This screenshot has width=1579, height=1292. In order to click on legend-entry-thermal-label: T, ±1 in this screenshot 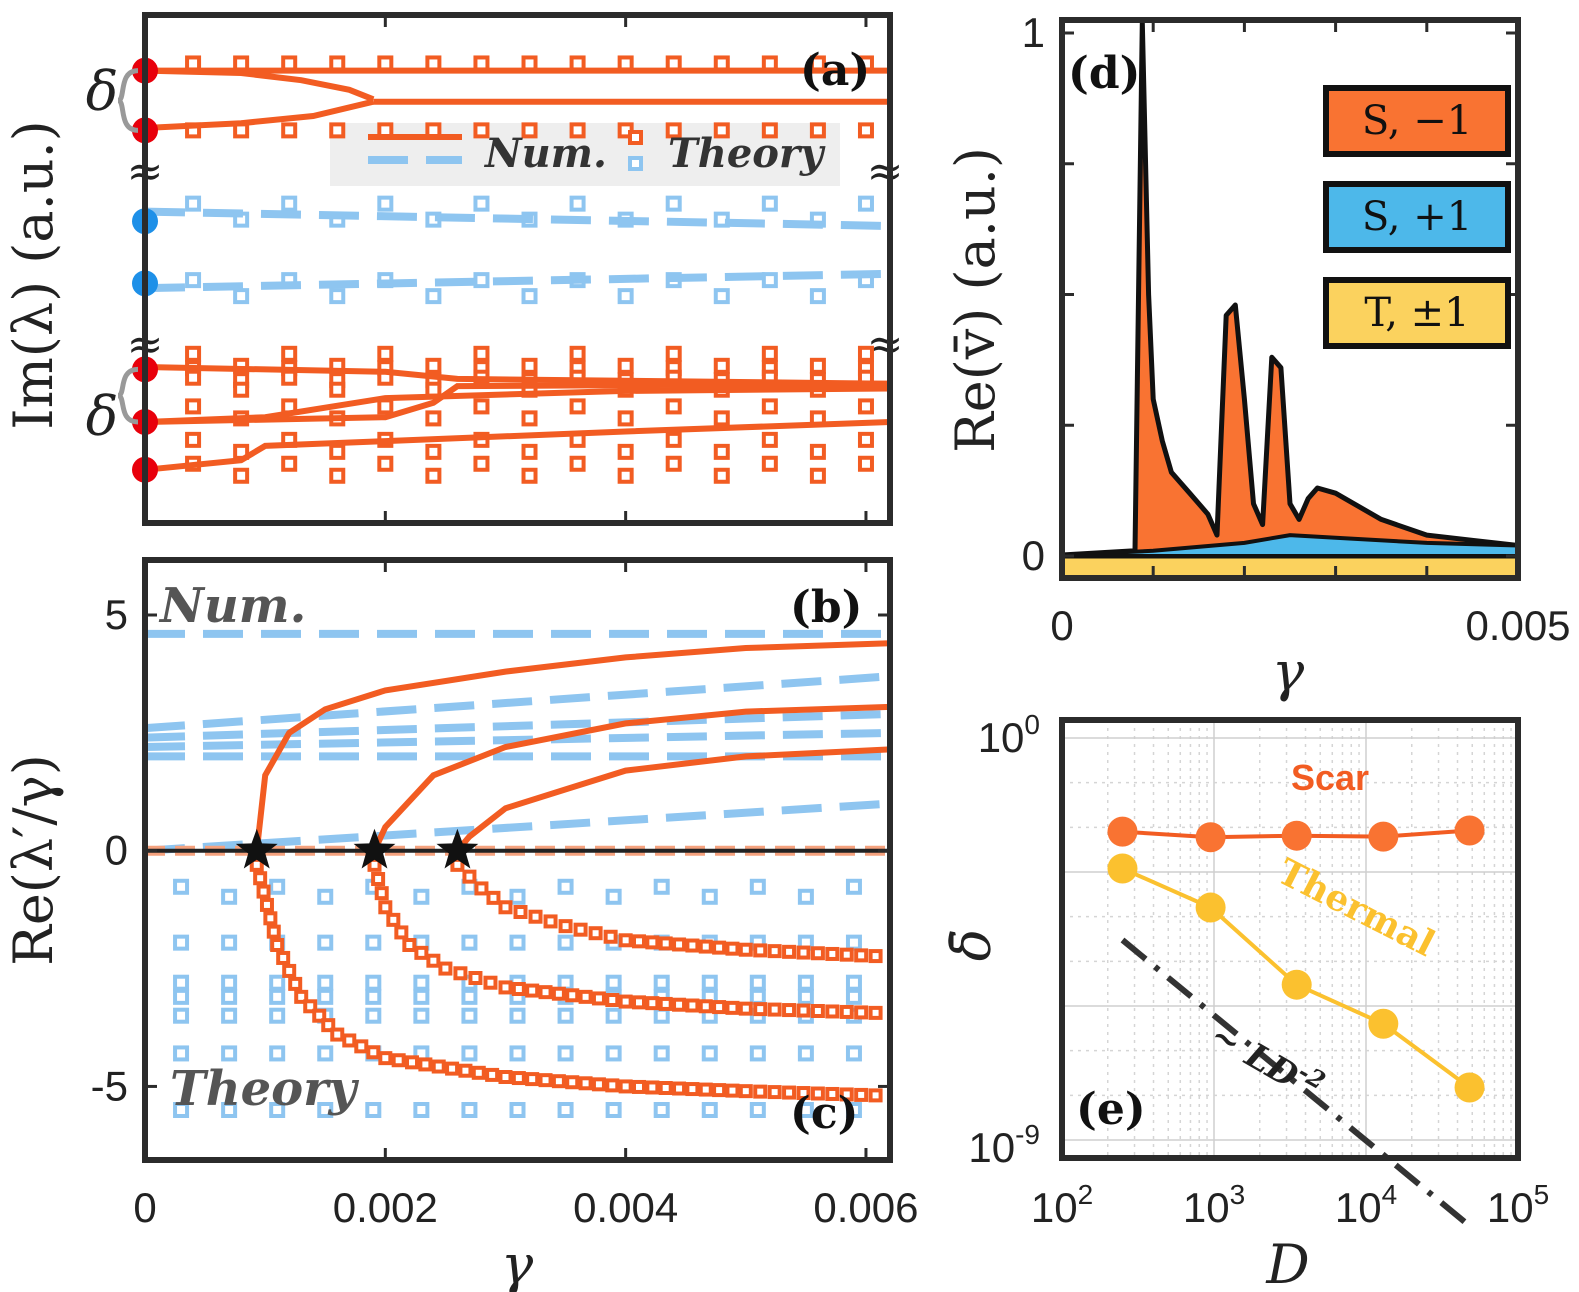, I will do `click(1416, 313)`.